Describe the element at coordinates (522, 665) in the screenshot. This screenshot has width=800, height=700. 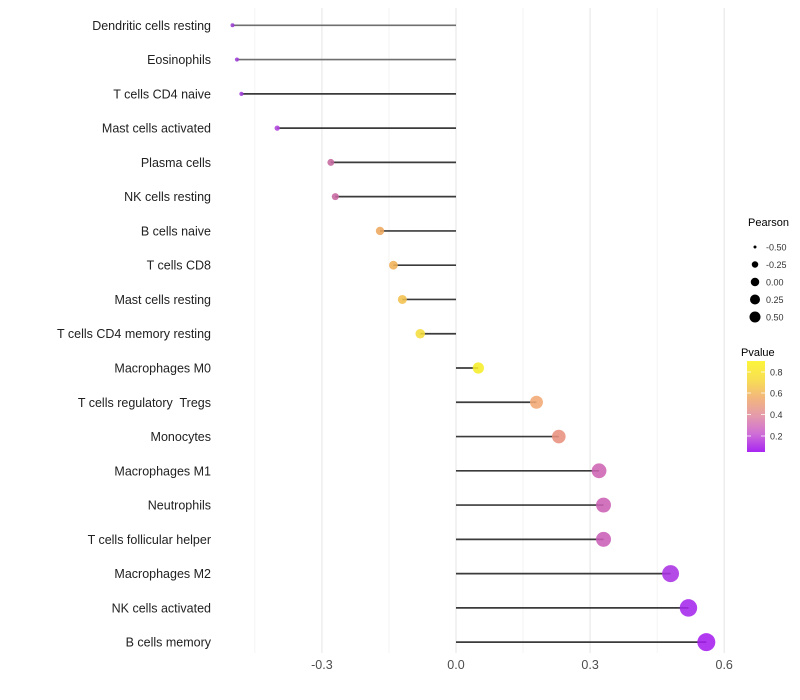
I see `x-axis-tick-labels: -0.3 0.0 0.3 0.6` at that location.